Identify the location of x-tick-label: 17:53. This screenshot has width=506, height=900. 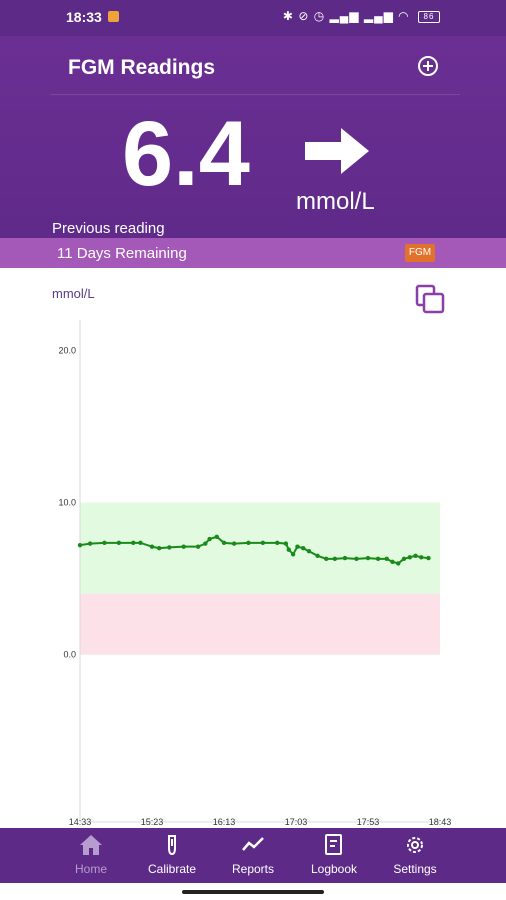
(368, 822).